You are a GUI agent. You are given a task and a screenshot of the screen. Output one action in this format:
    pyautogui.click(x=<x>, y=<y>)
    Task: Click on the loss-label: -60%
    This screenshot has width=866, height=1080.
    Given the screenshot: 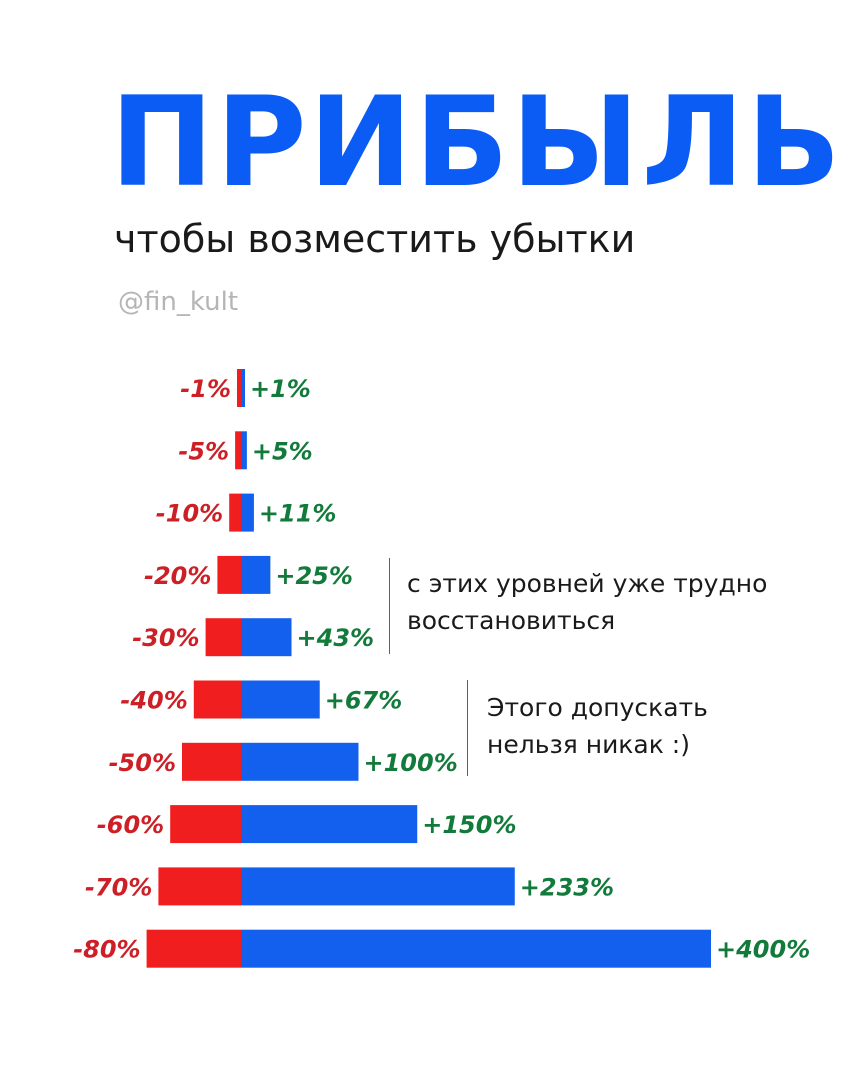 What is the action you would take?
    pyautogui.click(x=130, y=825)
    